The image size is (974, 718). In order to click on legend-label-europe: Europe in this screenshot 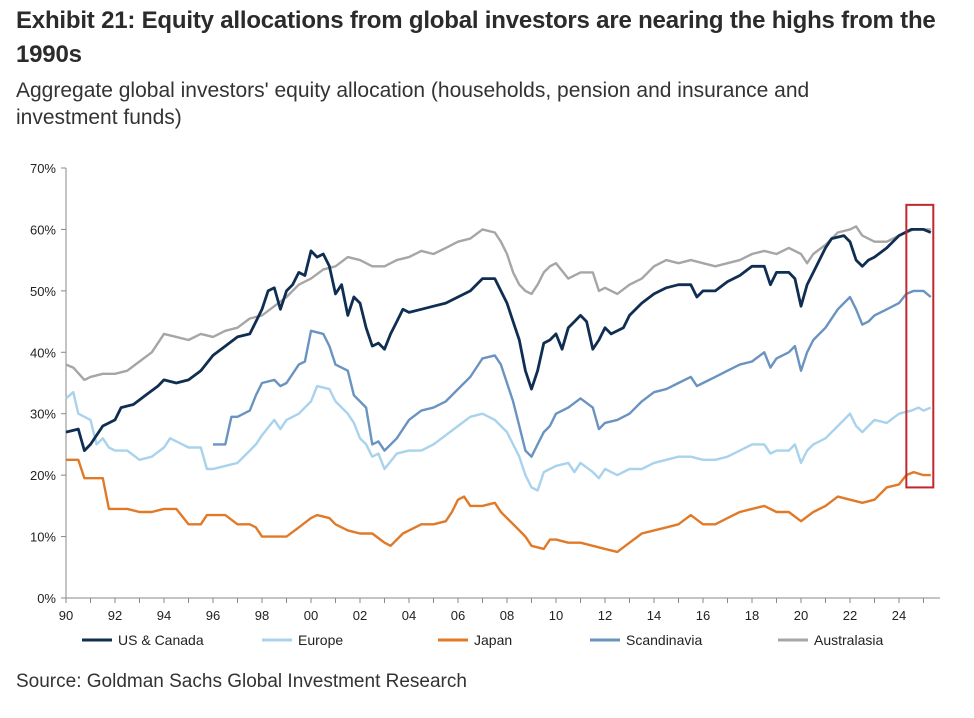, I will do `click(320, 640)`.